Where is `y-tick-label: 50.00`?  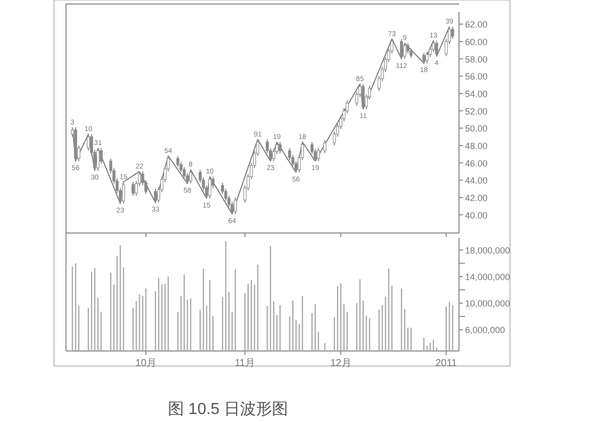 y-tick-label: 50.00 is located at coordinates (476, 129).